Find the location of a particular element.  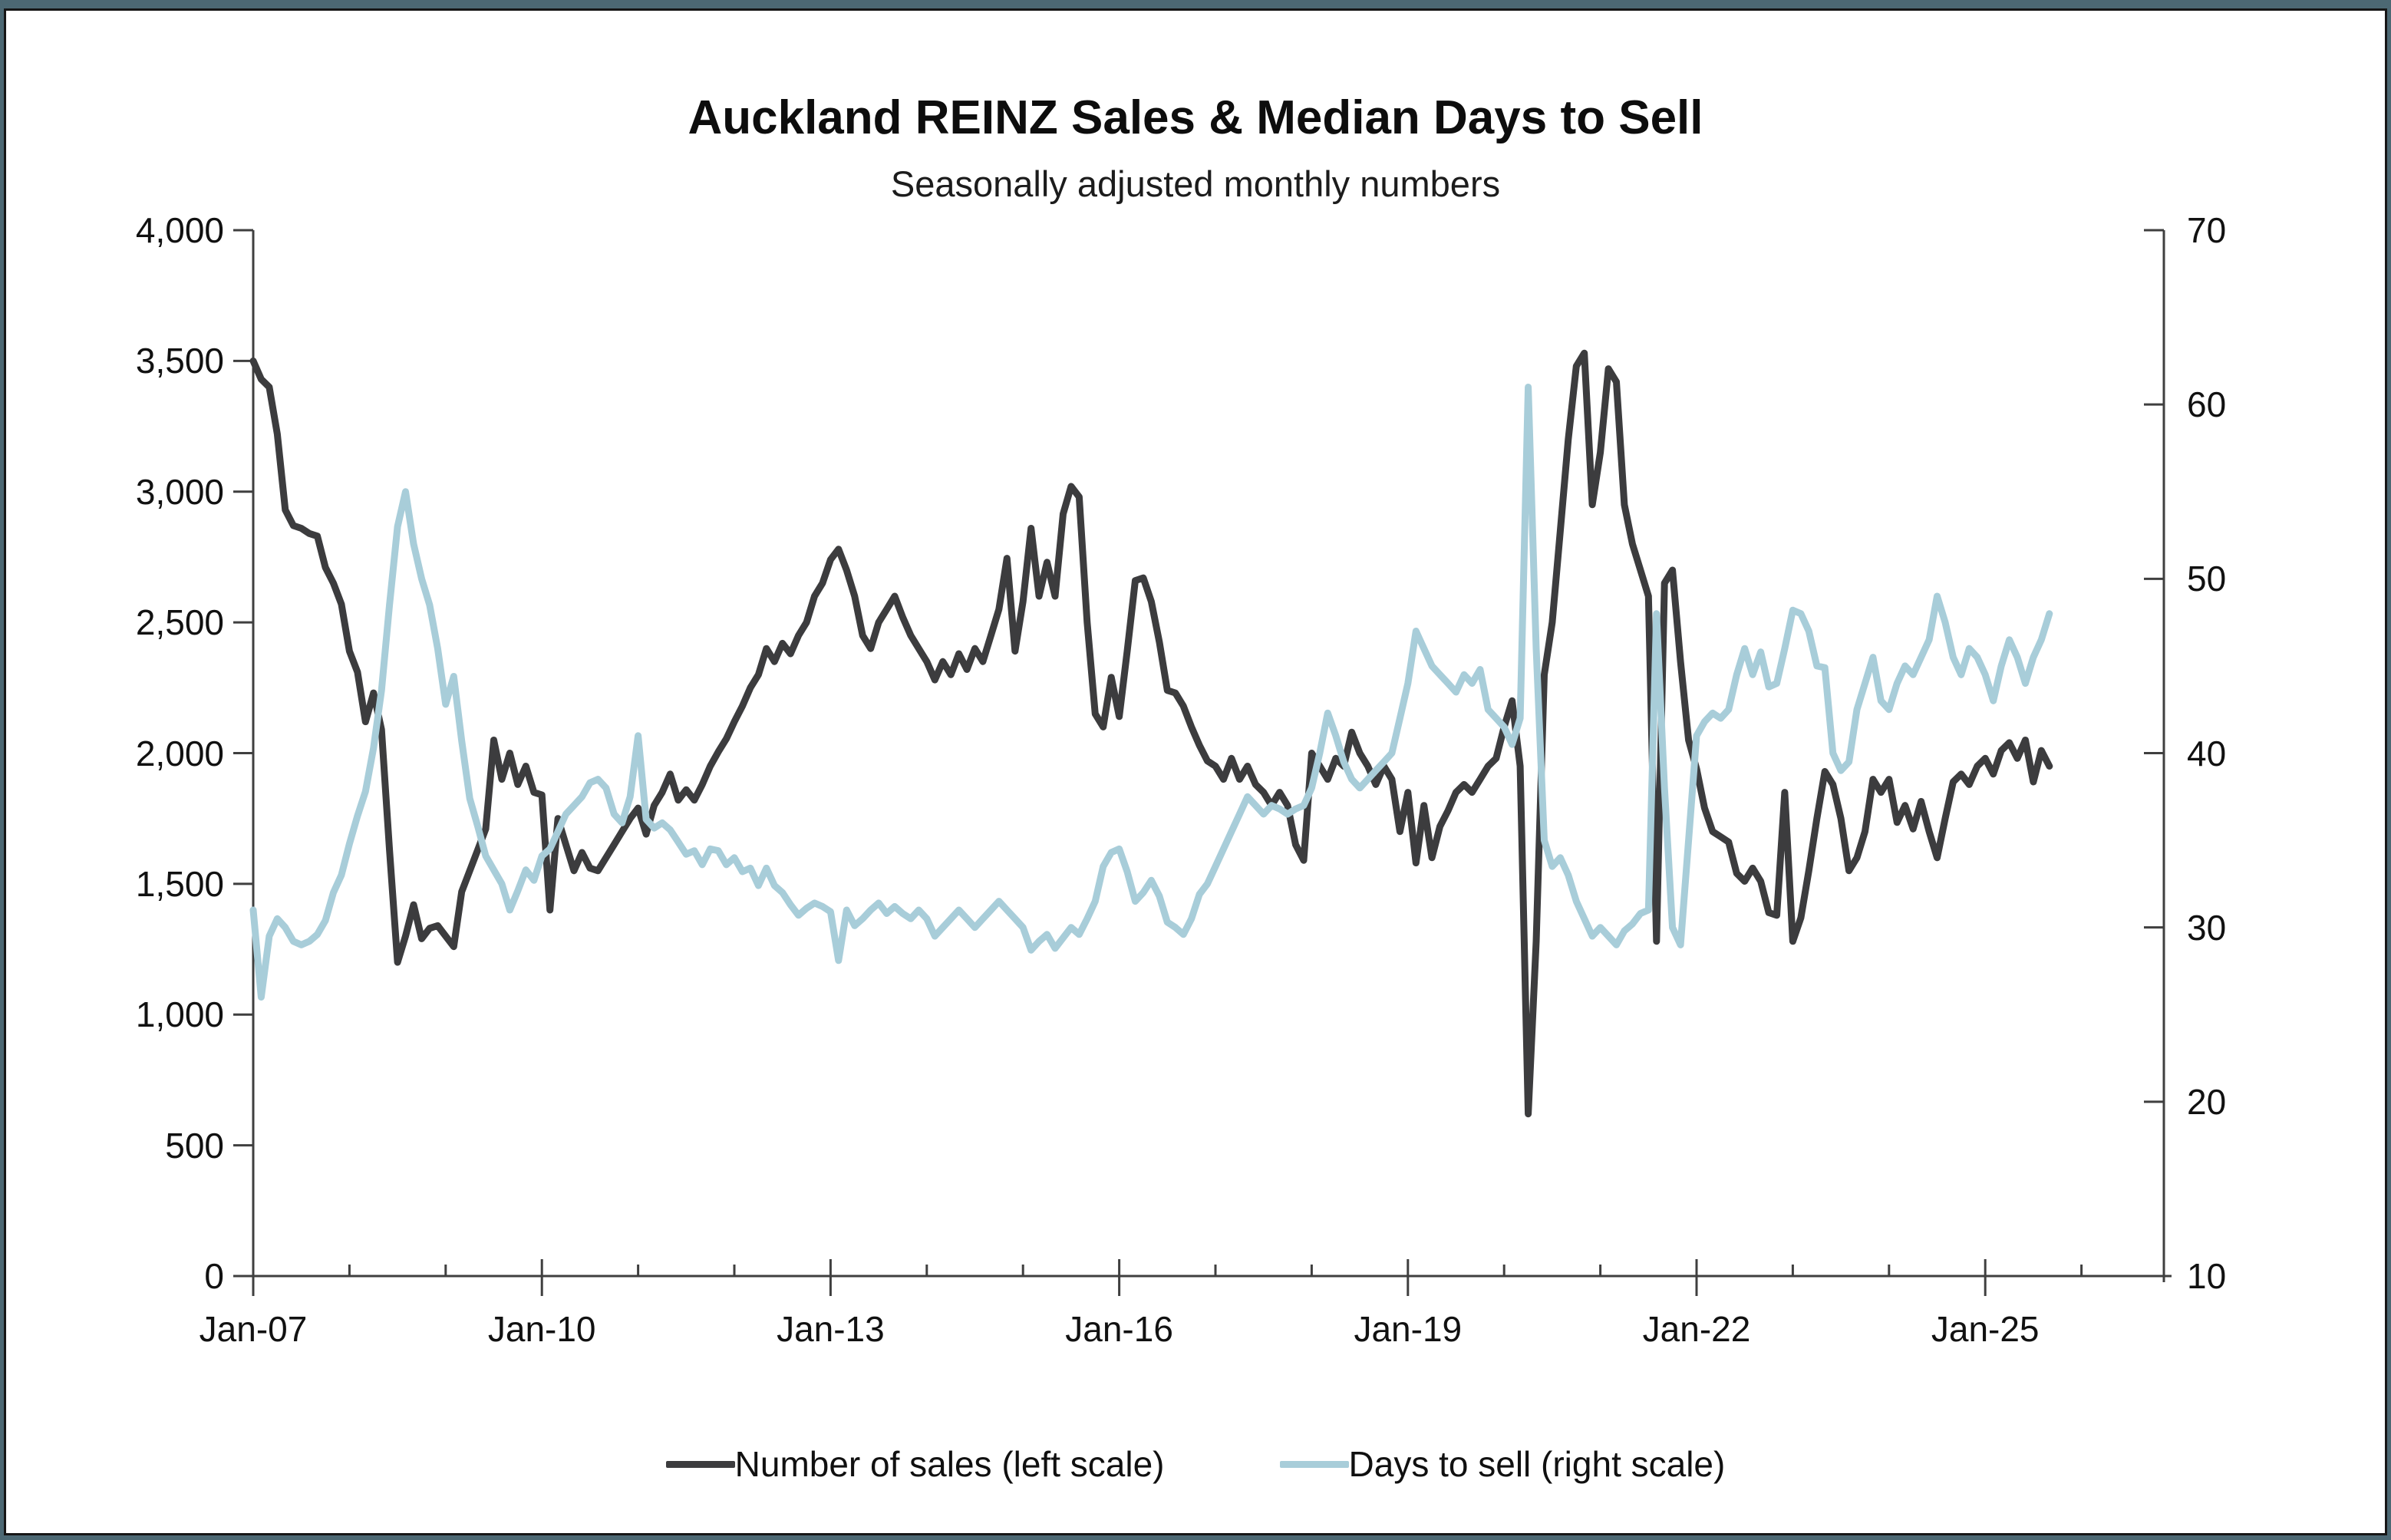

legend-label-days: Days to sell (right scale) is located at coordinates (1537, 1464).